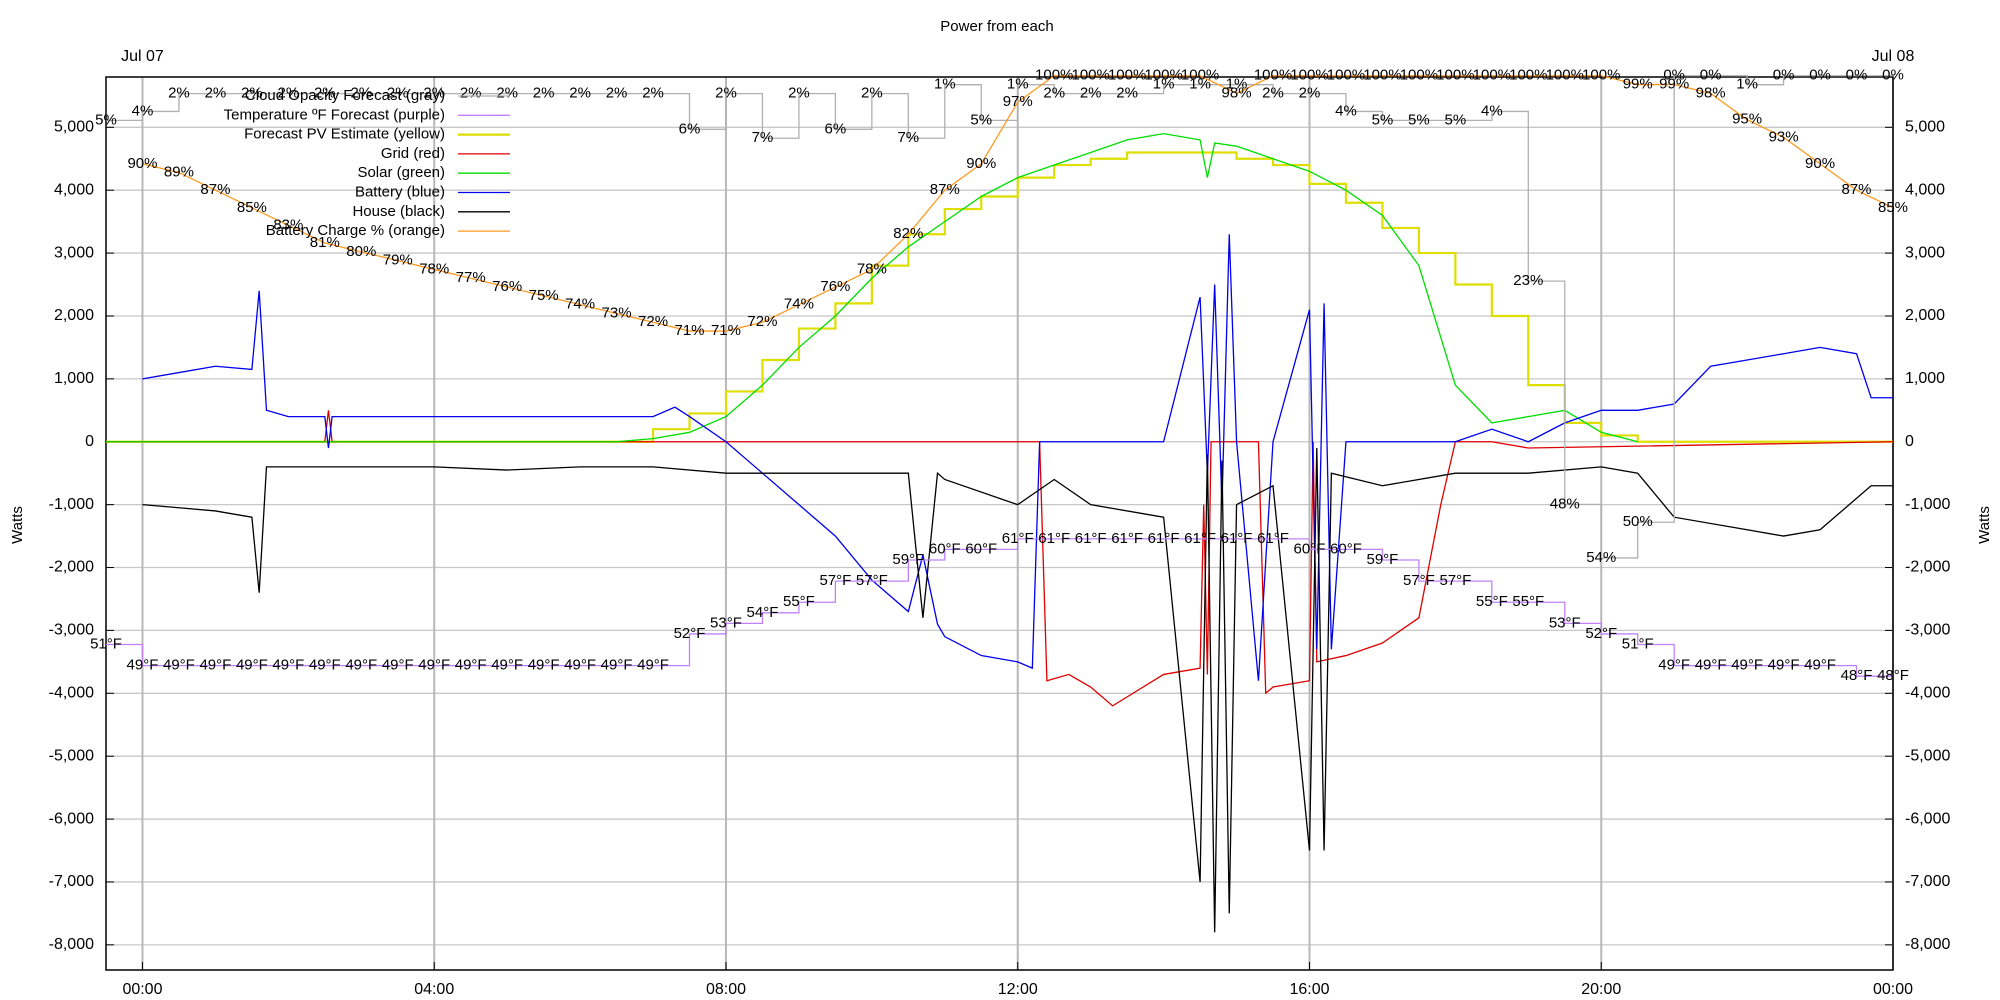  What do you see at coordinates (1927, 818) in the screenshot?
I see `y2-tick-label: -6,000` at bounding box center [1927, 818].